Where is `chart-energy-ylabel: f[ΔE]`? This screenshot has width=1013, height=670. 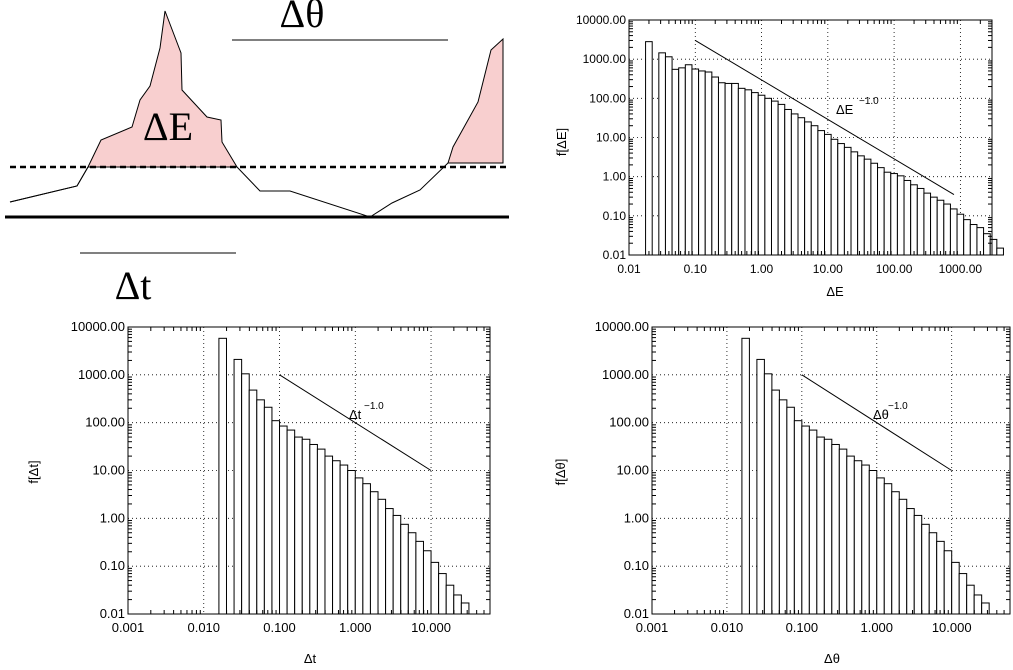 chart-energy-ylabel: f[ΔE] is located at coordinates (561, 142).